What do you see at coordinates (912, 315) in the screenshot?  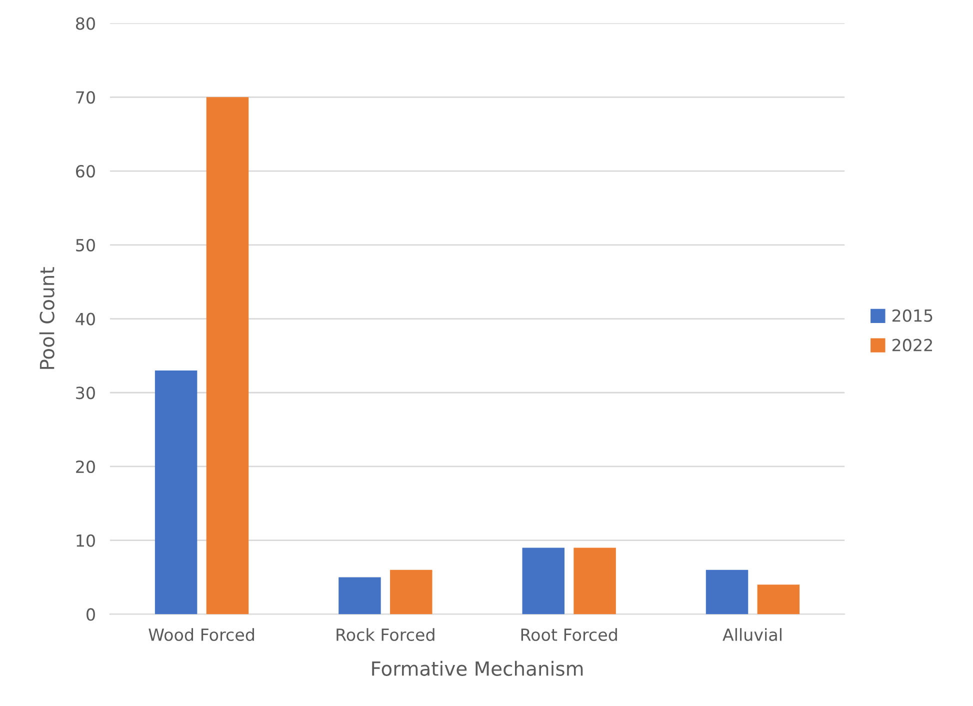 I see `legend-label: 2015` at bounding box center [912, 315].